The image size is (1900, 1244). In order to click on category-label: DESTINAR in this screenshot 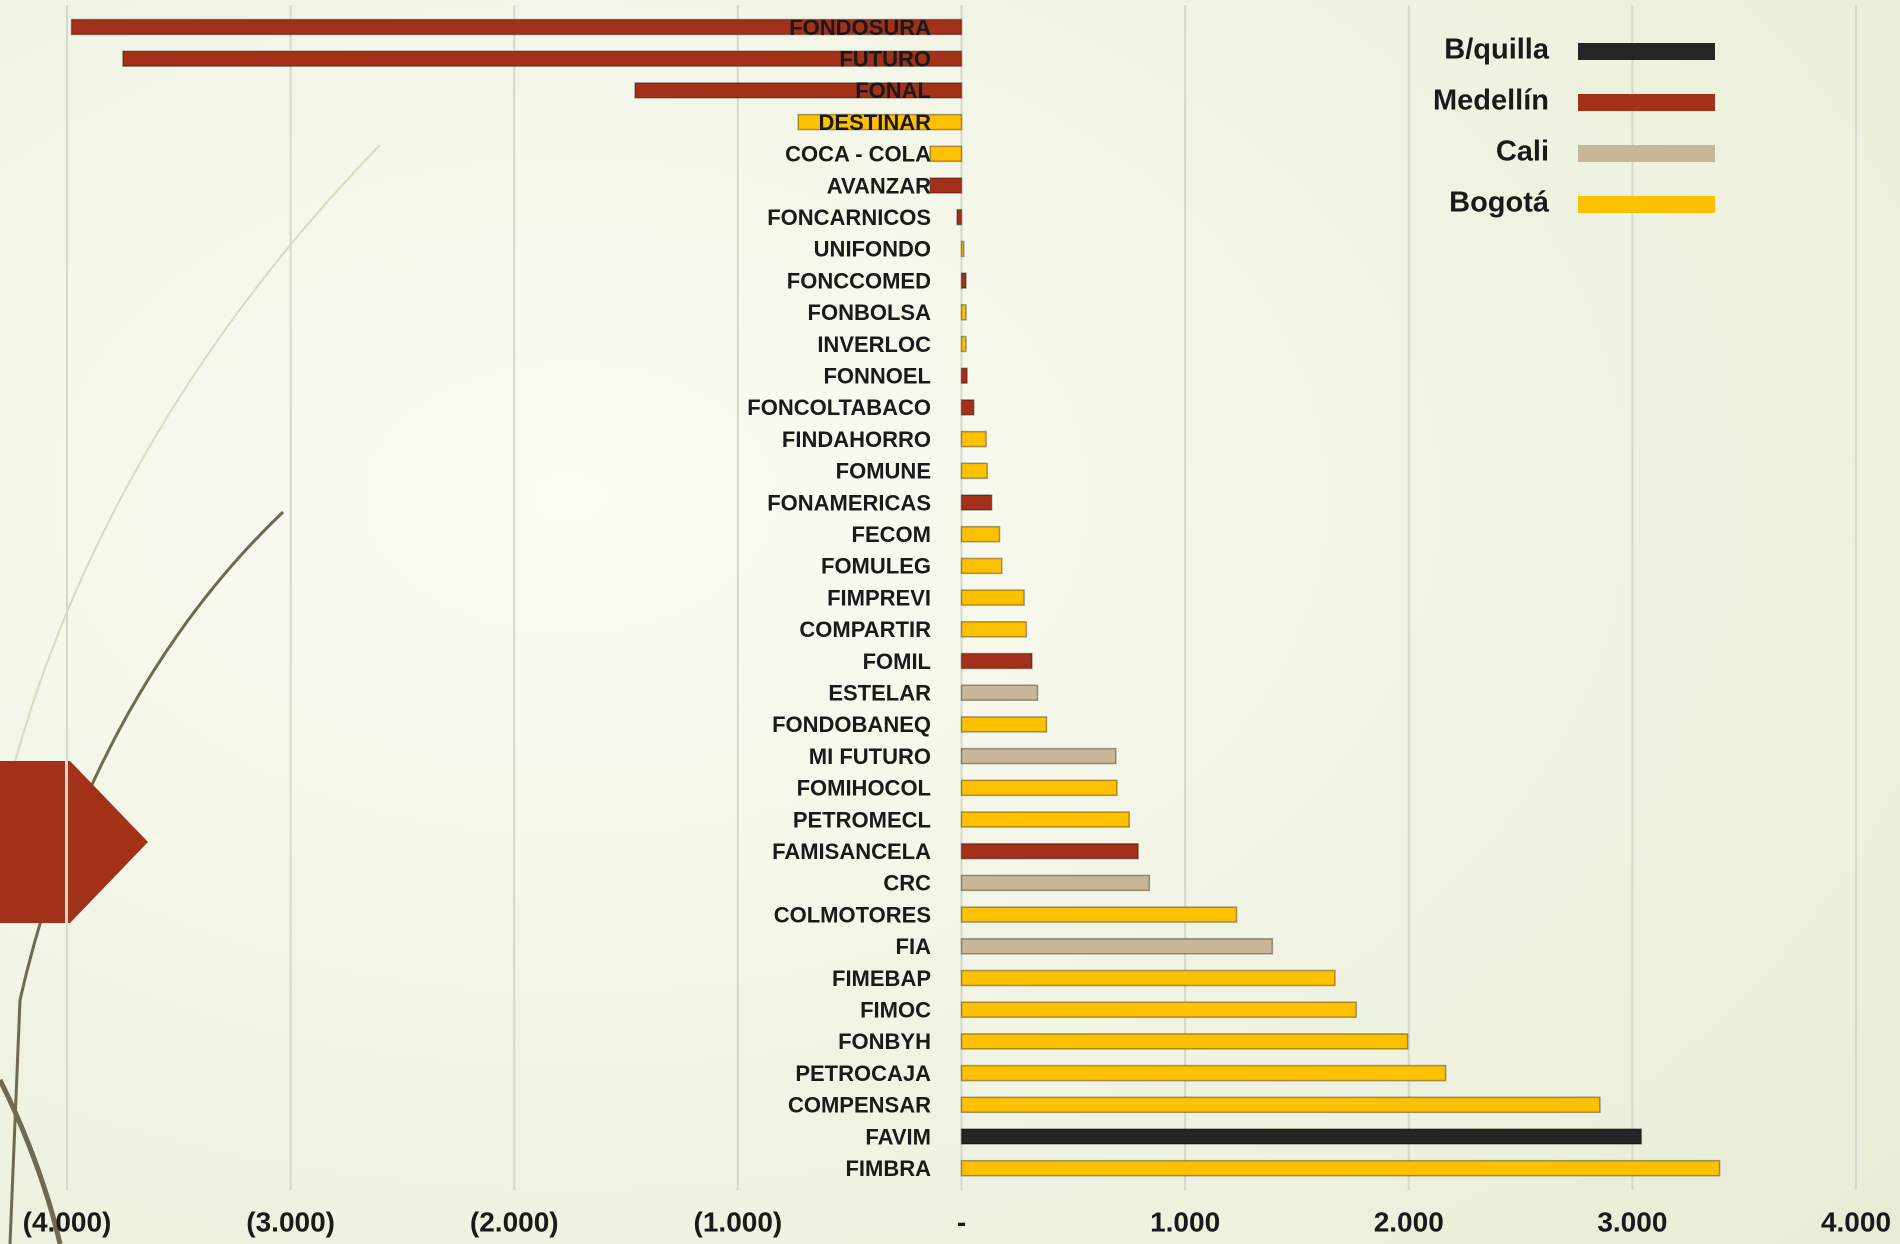, I will do `click(875, 122)`.